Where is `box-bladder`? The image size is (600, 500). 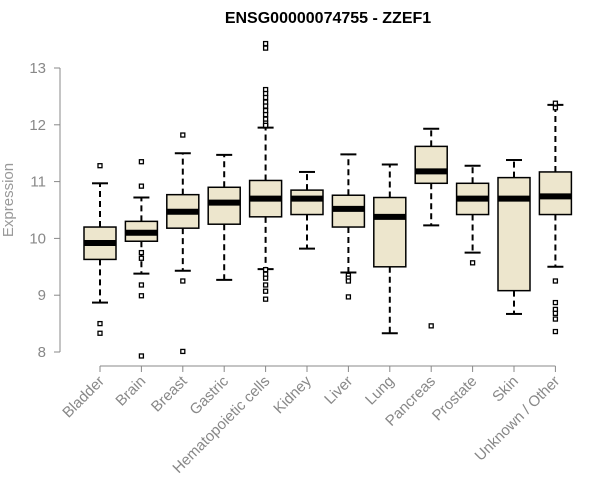 box-bladder is located at coordinates (100, 249).